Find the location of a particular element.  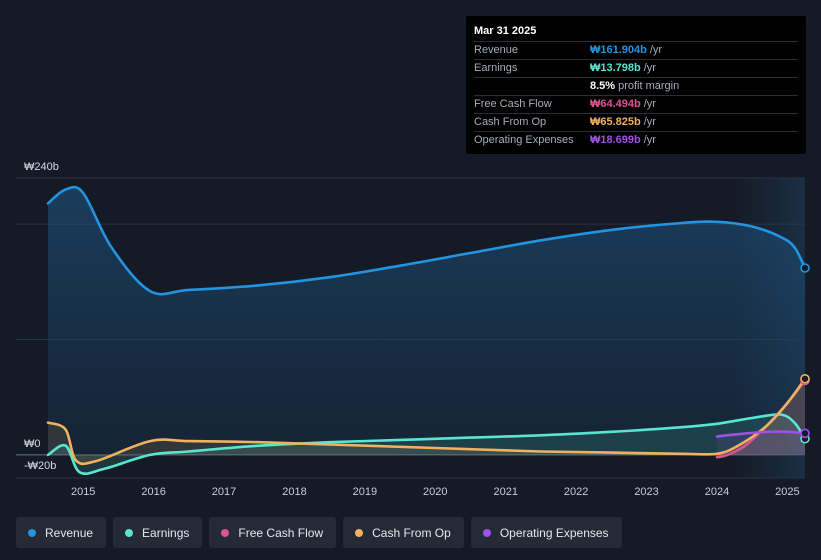

x-tick-label: 2017 is located at coordinates (224, 492).